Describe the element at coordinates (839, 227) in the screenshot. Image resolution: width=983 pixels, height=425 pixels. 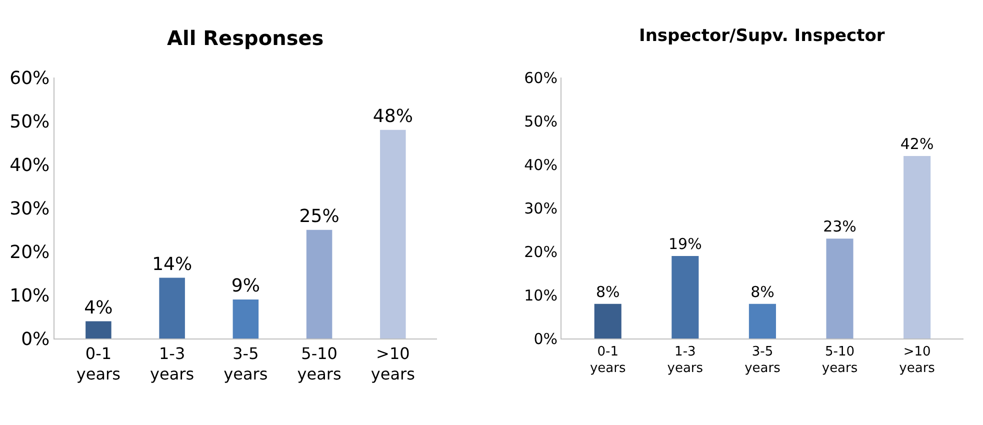
I see `data-label: 23%` at that location.